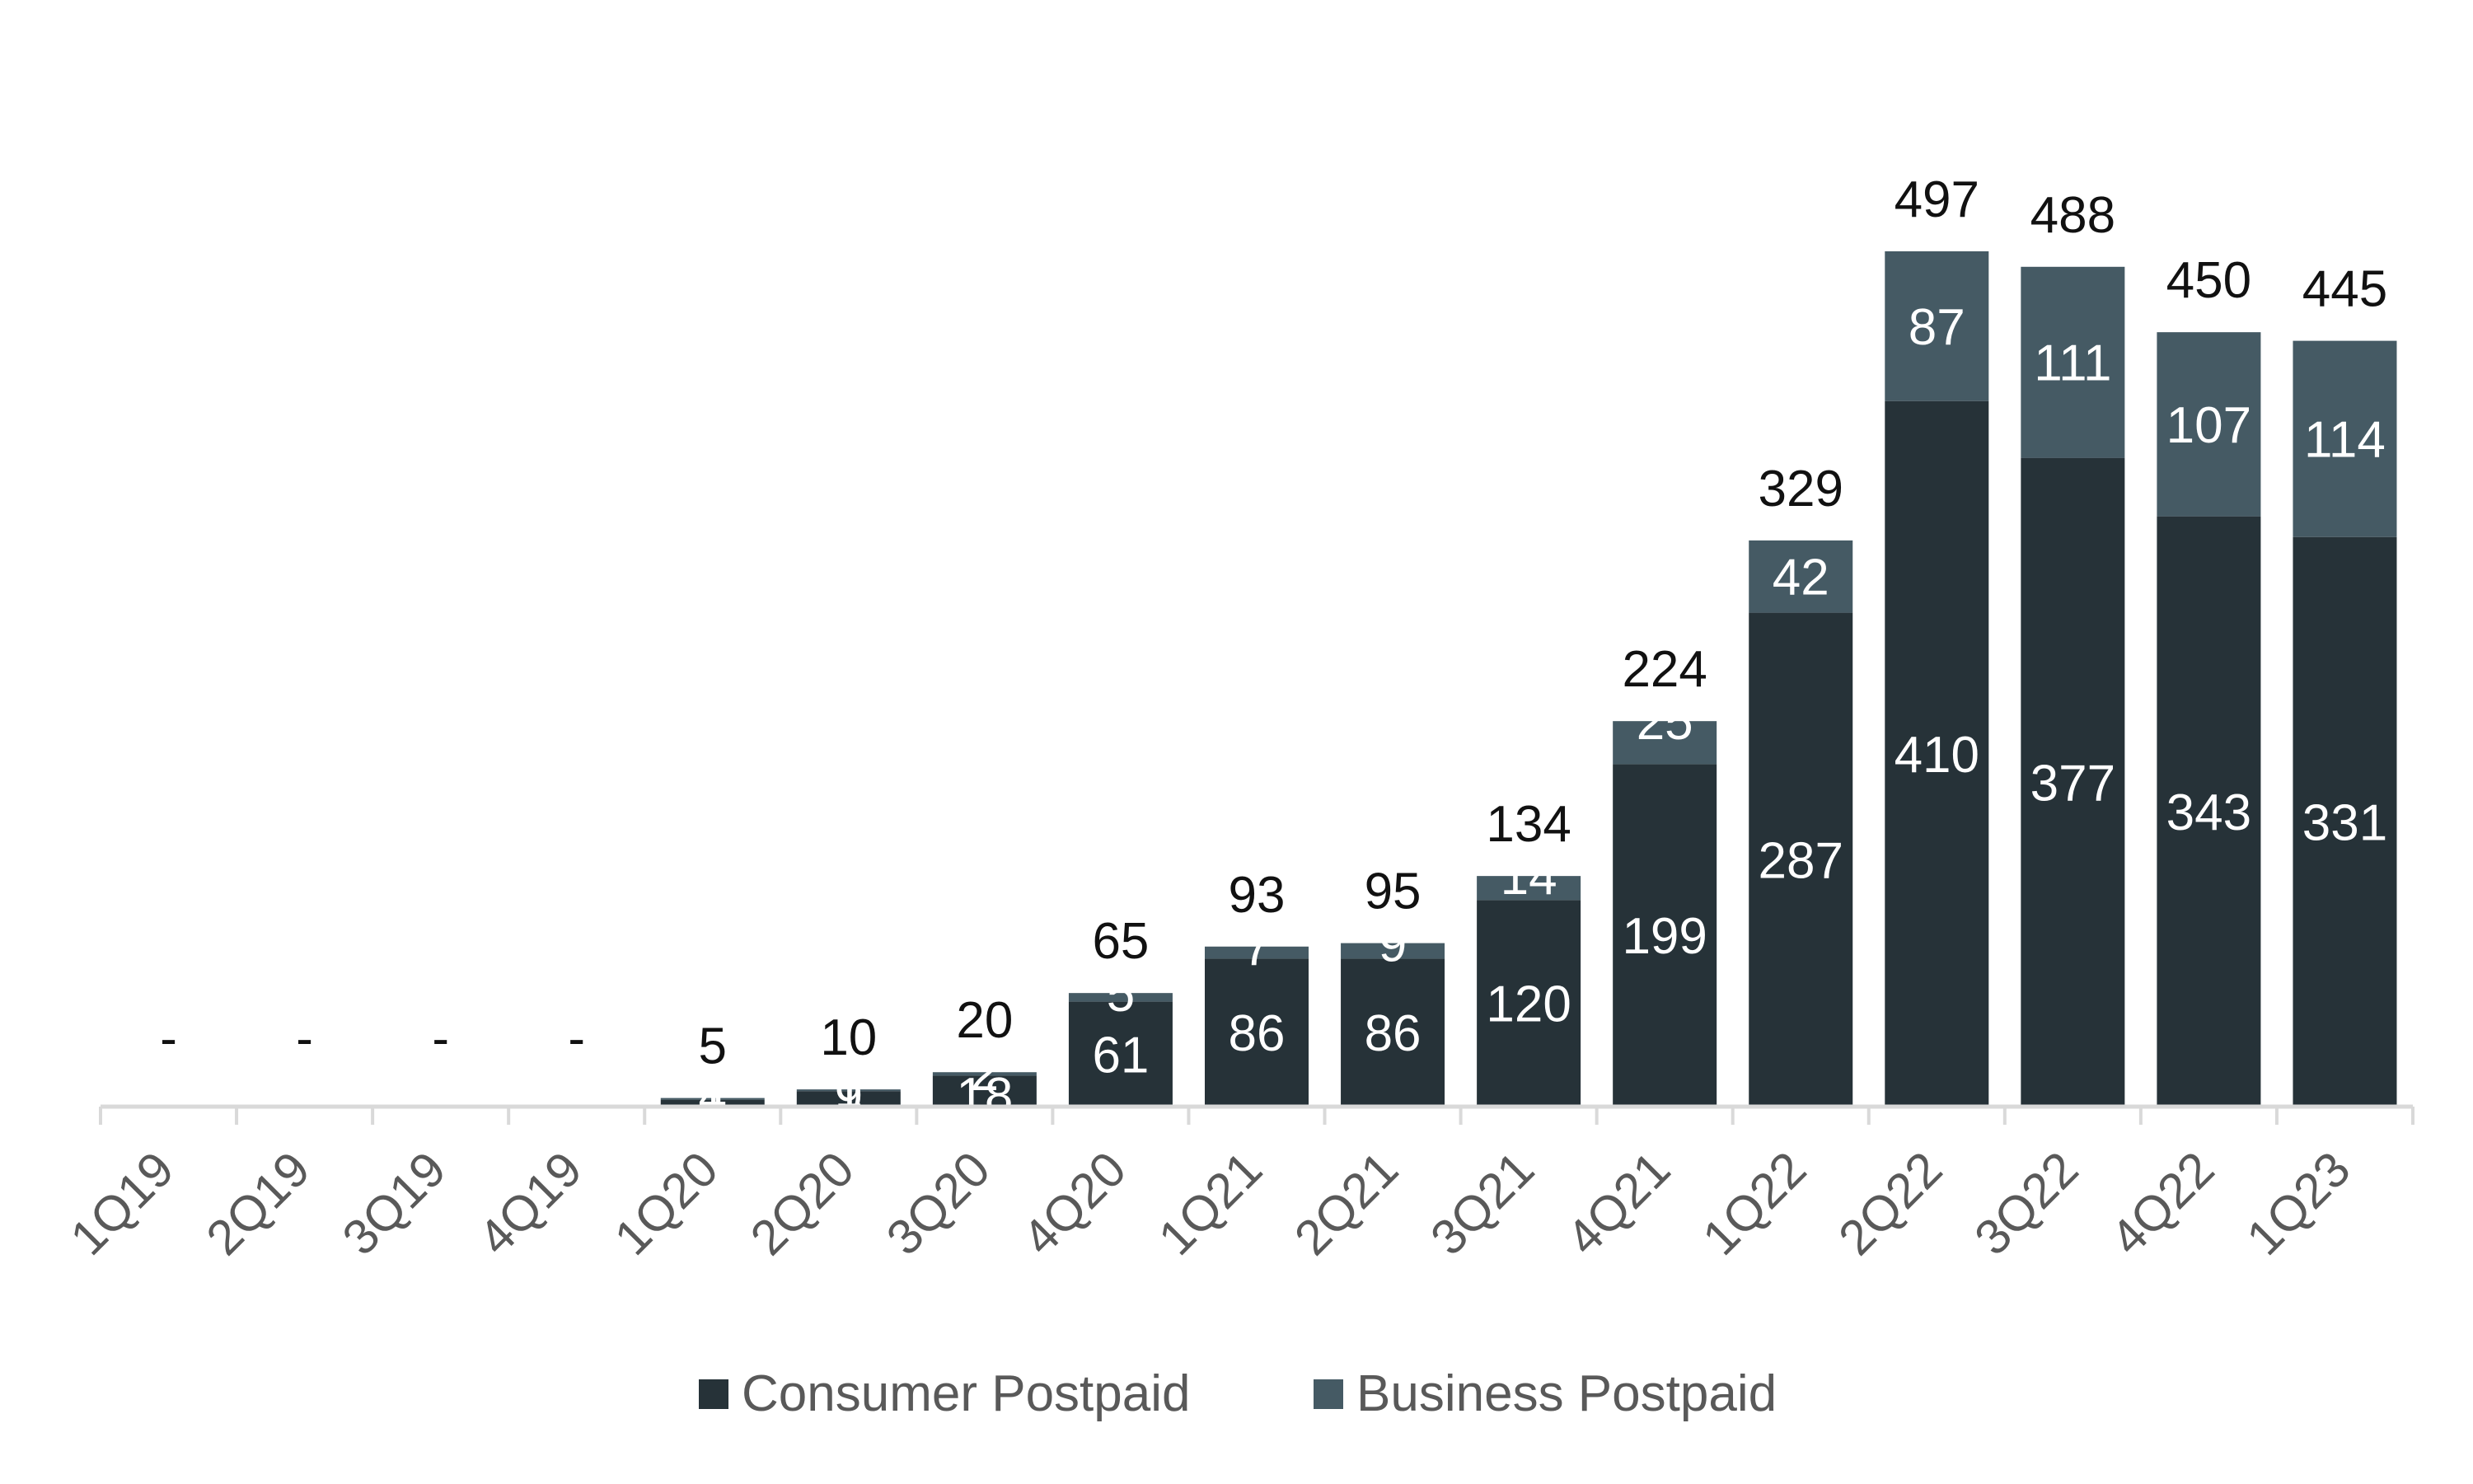 The image size is (2473, 1484). I want to click on consumer-value-1Q21: 86, so click(1257, 1034).